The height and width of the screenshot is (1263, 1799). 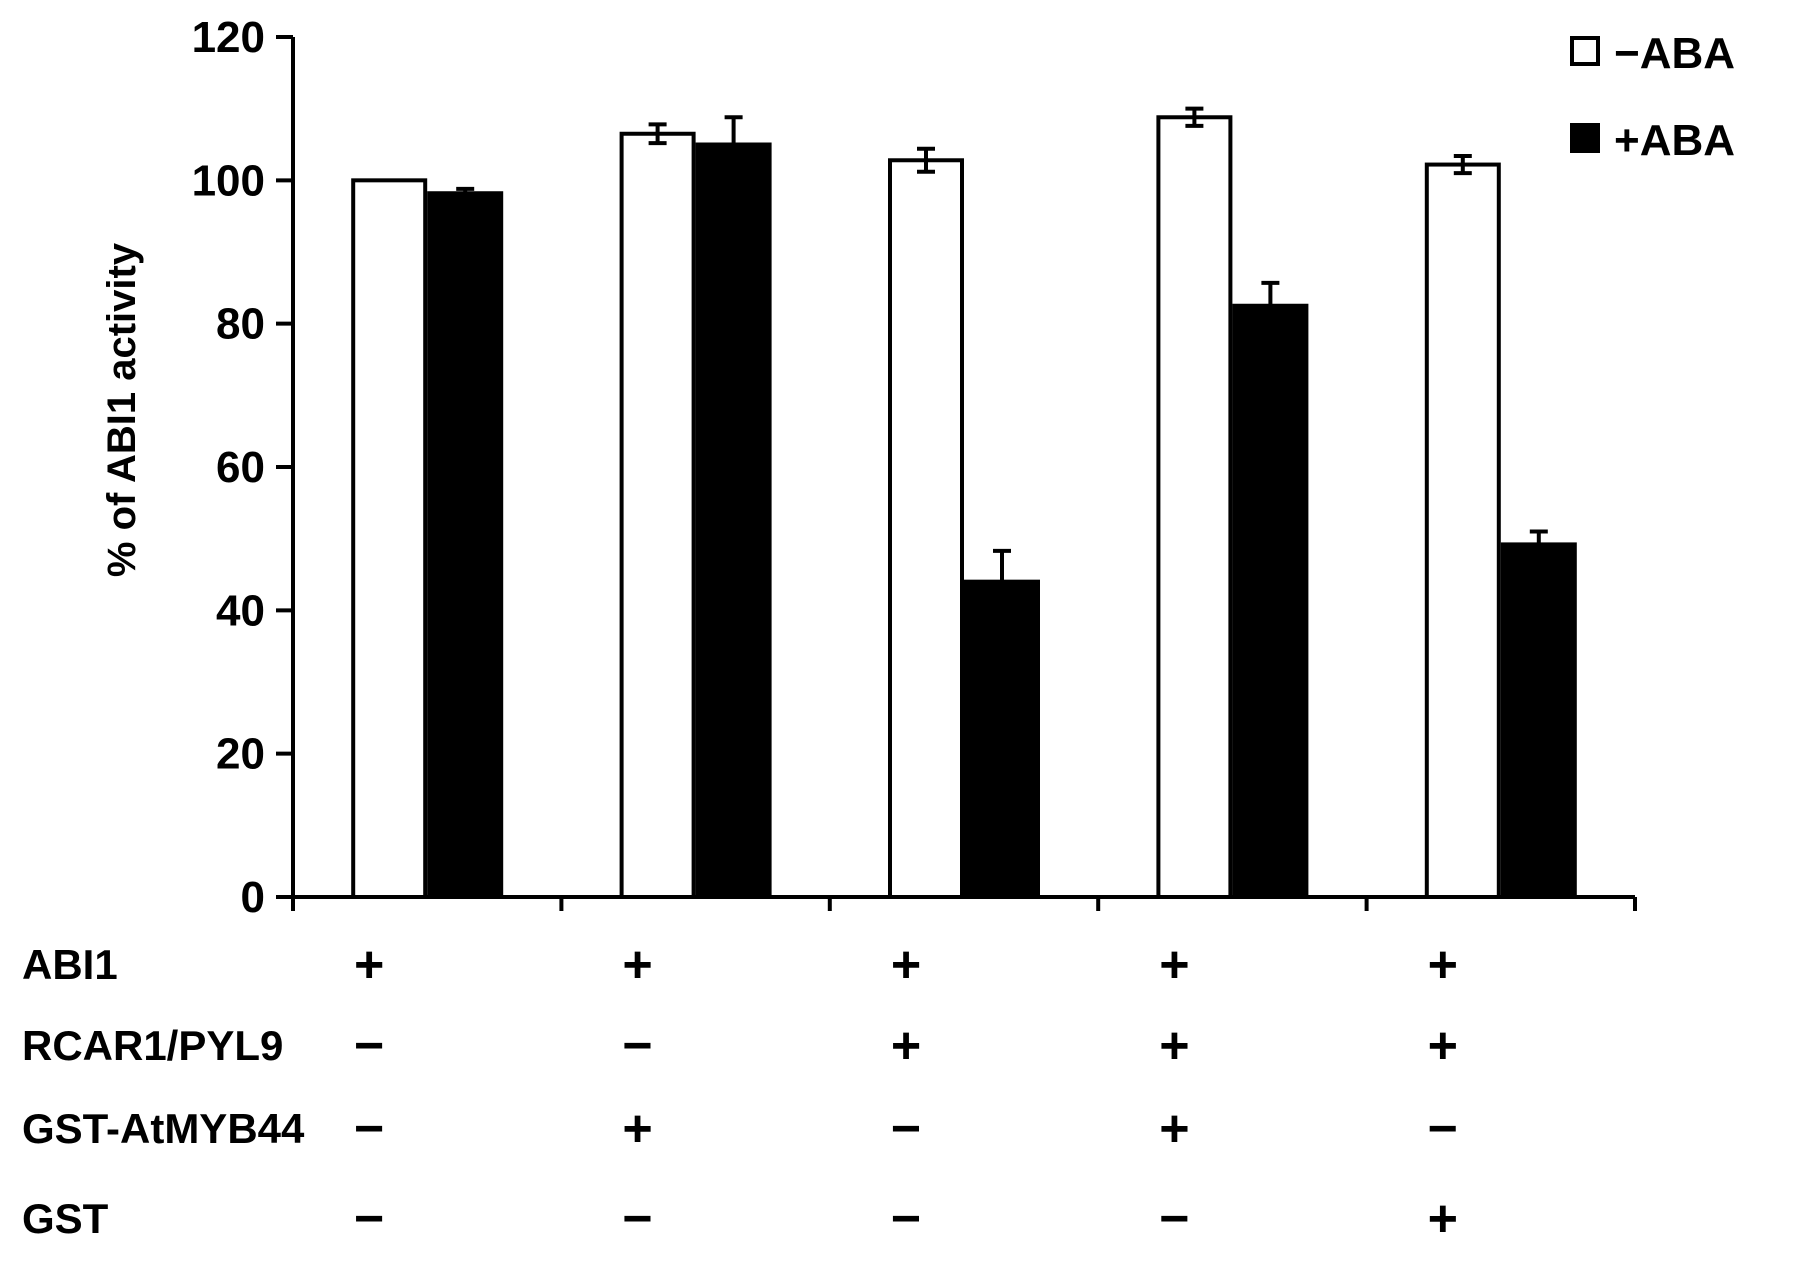 I want to click on y-tick-label: 60, so click(x=240, y=467).